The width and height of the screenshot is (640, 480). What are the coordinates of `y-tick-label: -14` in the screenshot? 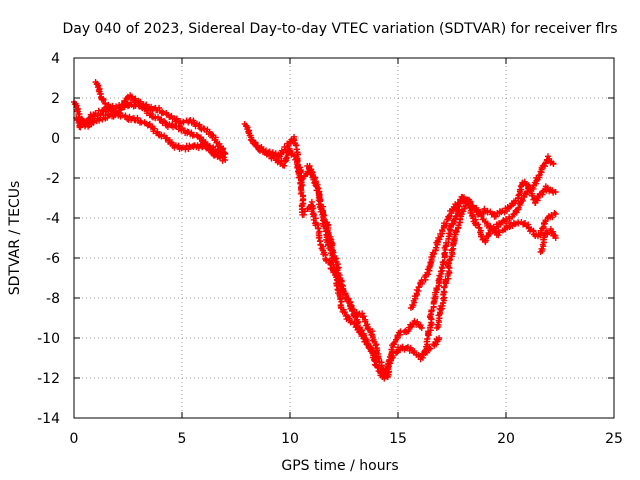 It's located at (48, 419).